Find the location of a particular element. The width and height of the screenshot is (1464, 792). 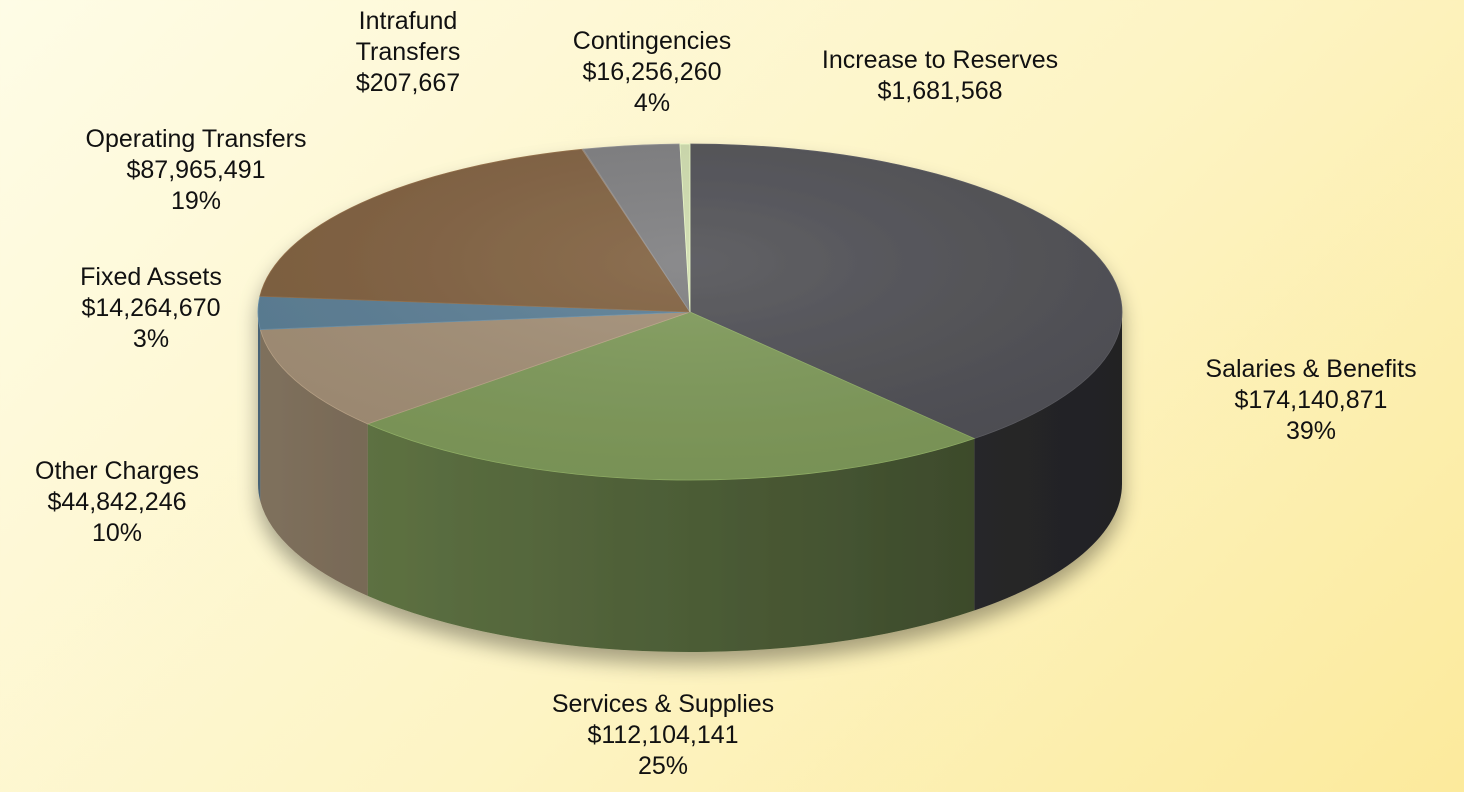

data-label-name: Other Charges is located at coordinates (117, 471).